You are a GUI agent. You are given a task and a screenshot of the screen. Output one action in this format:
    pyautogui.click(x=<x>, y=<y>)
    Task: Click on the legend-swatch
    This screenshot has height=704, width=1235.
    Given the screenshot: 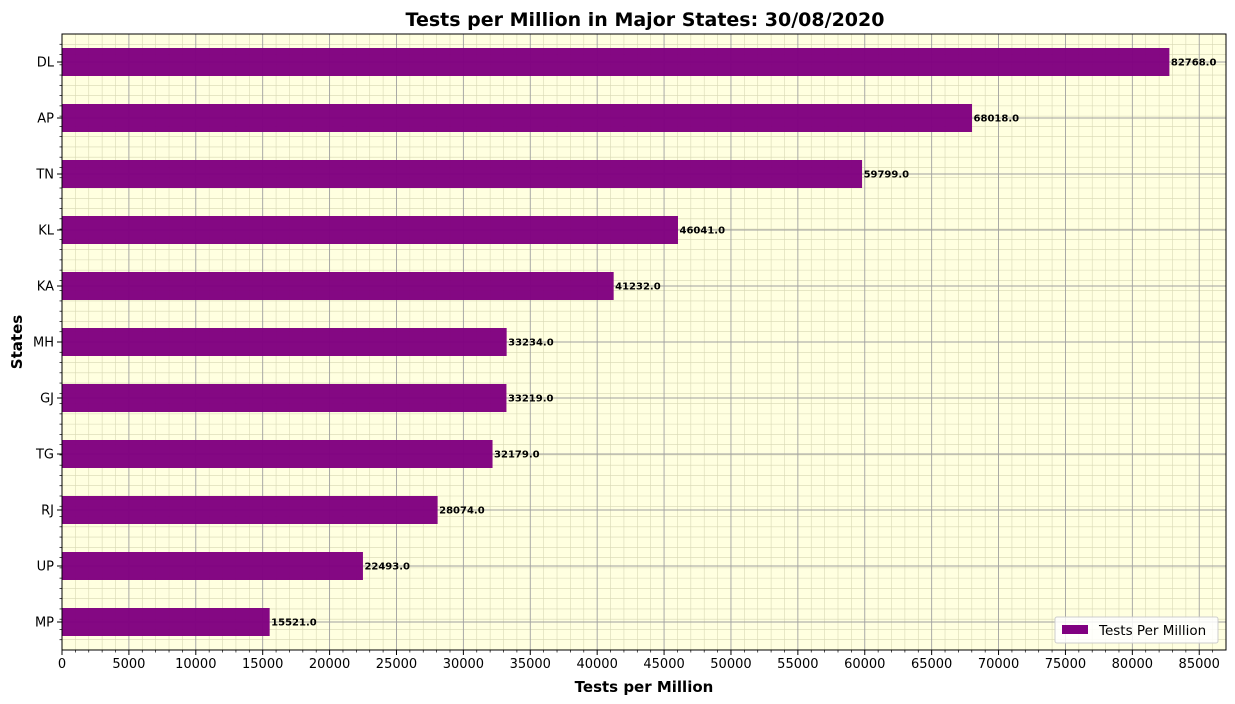 What is the action you would take?
    pyautogui.click(x=1075, y=629)
    